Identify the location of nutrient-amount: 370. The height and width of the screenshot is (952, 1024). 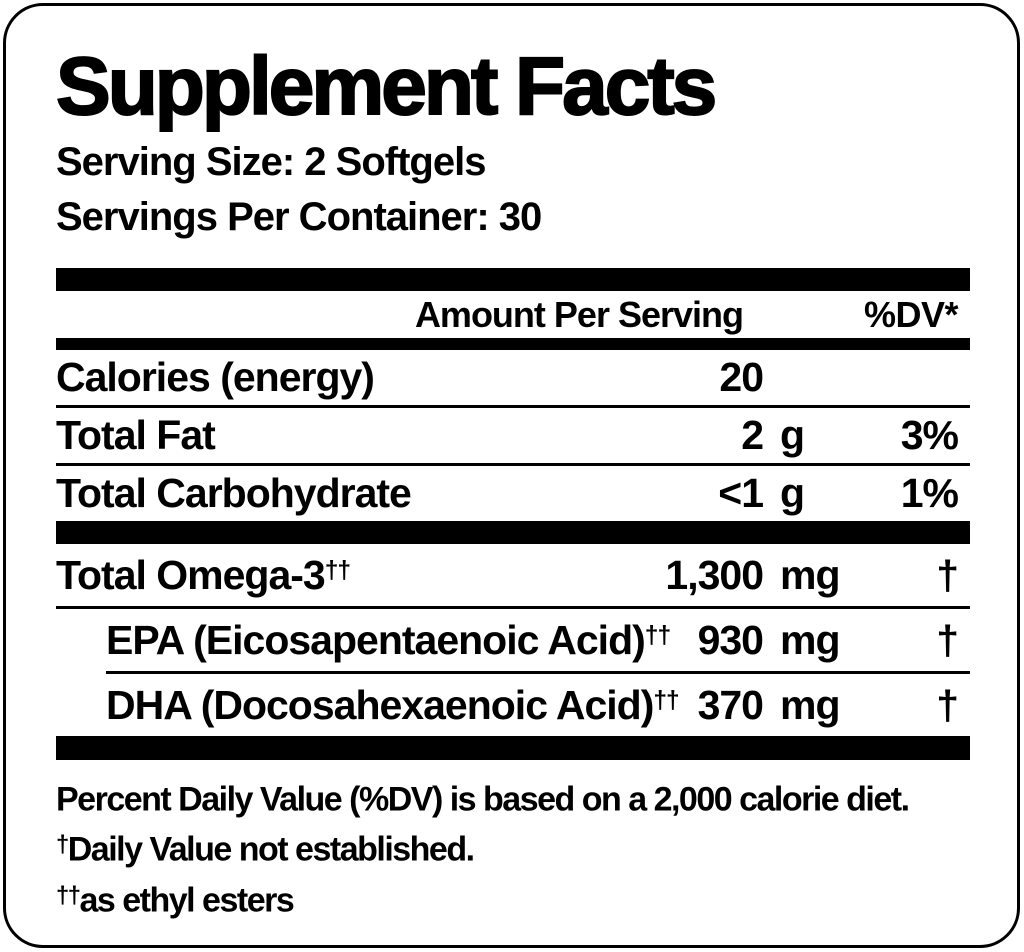
(730, 704).